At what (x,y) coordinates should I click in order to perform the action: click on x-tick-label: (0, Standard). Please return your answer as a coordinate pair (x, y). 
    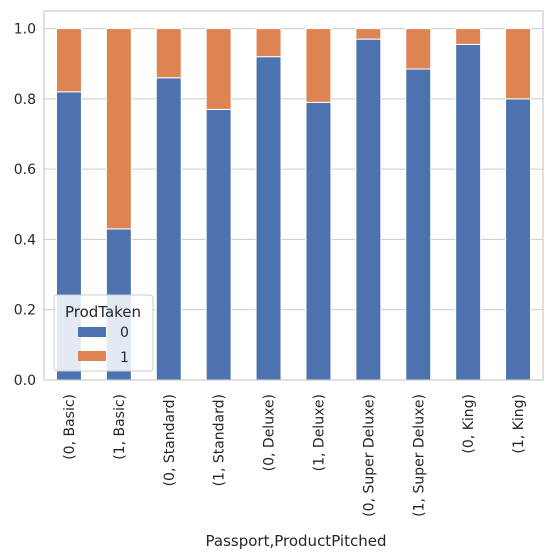
    Looking at the image, I should click on (170, 440).